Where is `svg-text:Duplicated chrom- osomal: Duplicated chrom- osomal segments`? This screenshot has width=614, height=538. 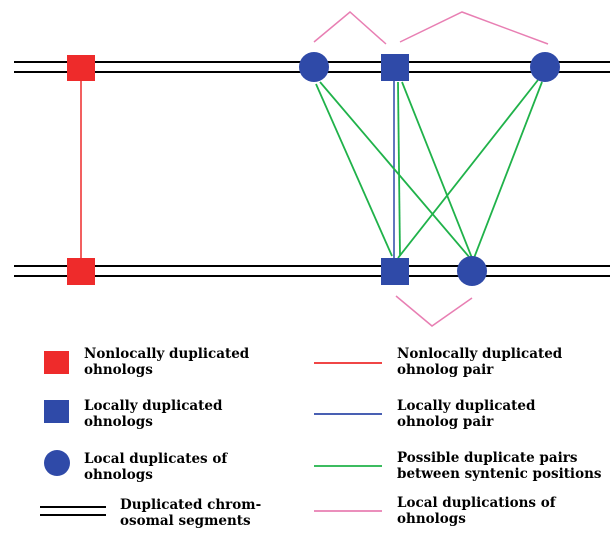
svg-text:Duplicated chrom- osomal: Duplicated chrom- osomal segments is located at coordinates (193, 513).